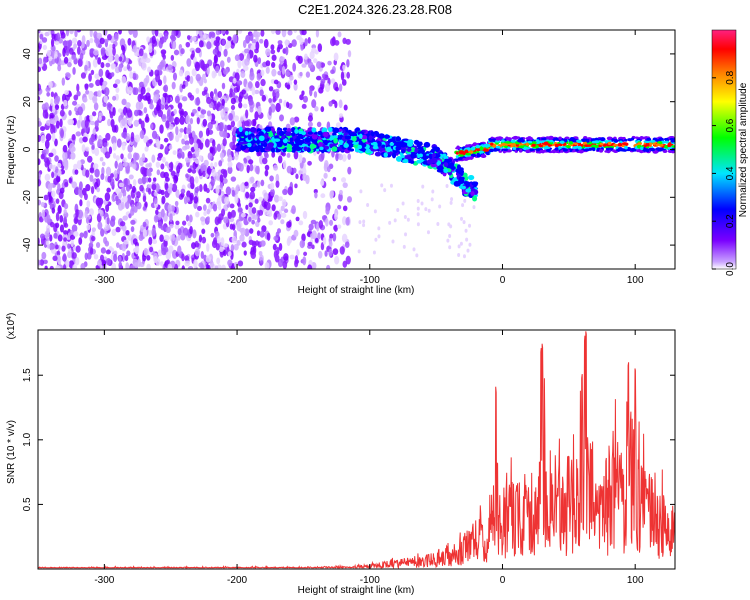  I want to click on colorbar-tick-label: 0.4, so click(730, 173).